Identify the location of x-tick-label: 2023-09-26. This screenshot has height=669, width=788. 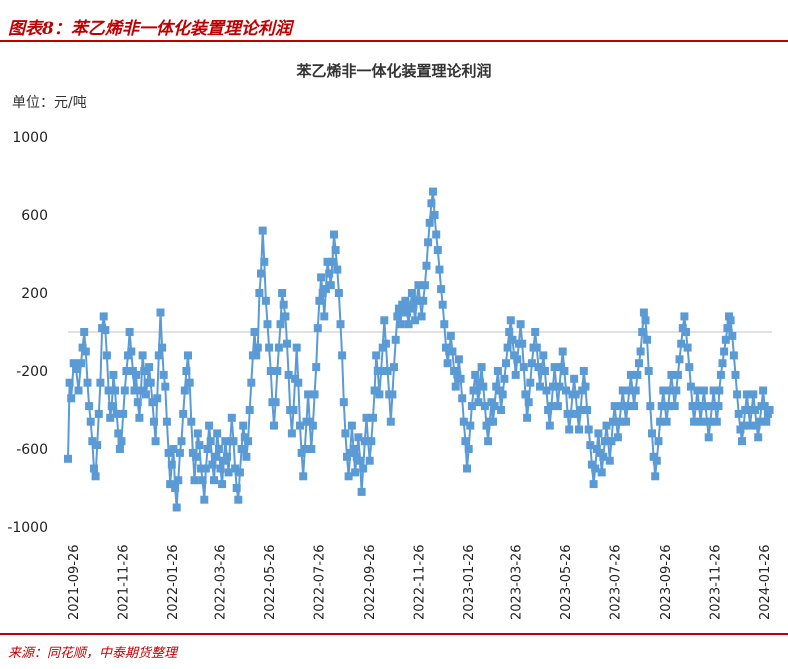
(666, 582).